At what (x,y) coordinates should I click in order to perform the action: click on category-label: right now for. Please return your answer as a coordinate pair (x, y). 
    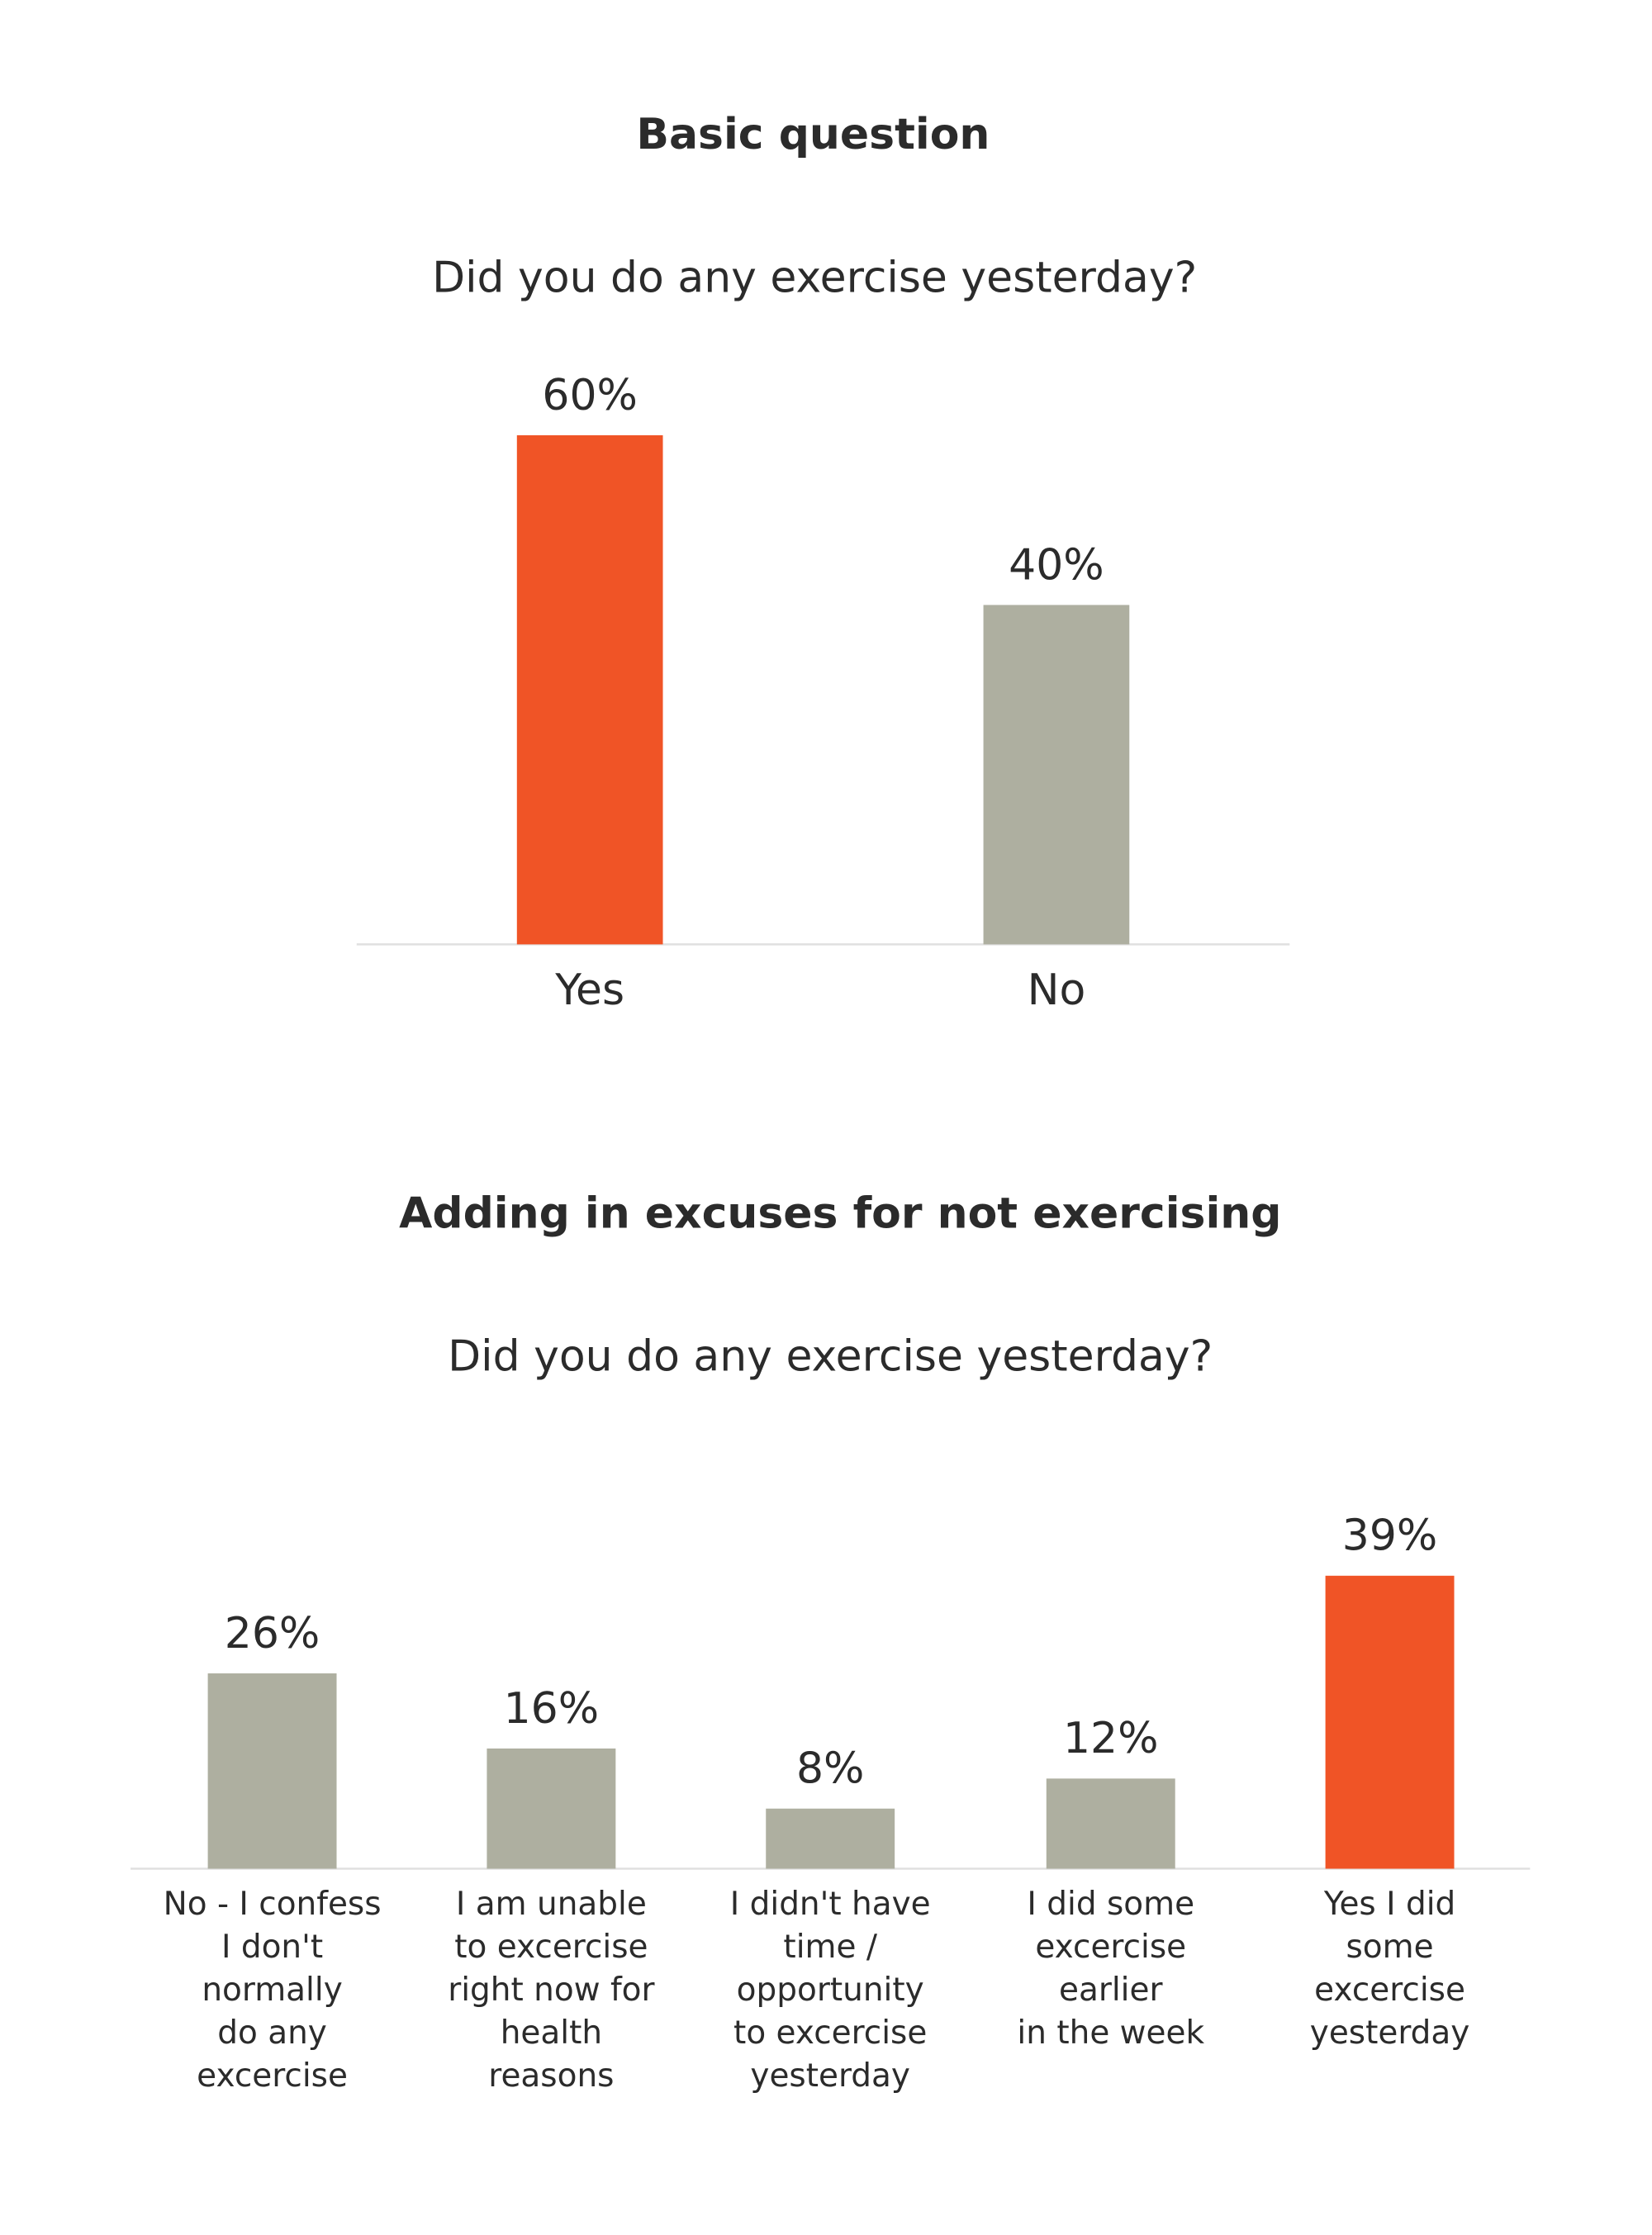
    Looking at the image, I should click on (551, 1990).